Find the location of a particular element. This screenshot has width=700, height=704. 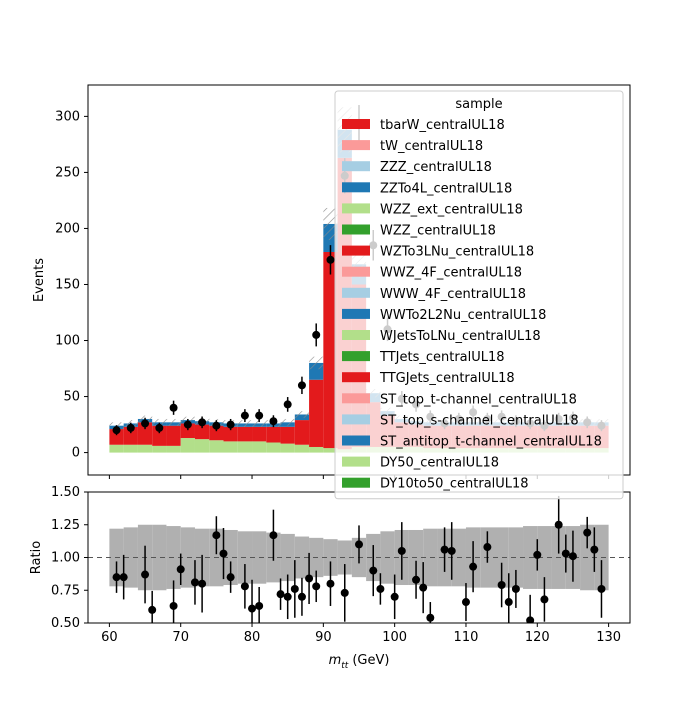

xlabel-main: m is located at coordinates (335, 660).